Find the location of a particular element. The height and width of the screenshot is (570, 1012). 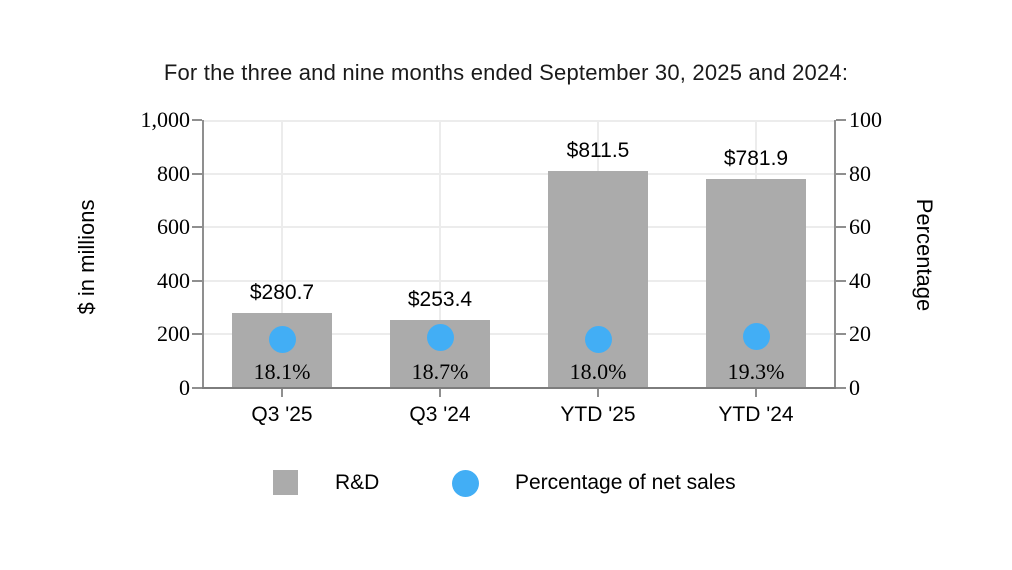

x-axis-category-label: Q3 '25 is located at coordinates (282, 414).